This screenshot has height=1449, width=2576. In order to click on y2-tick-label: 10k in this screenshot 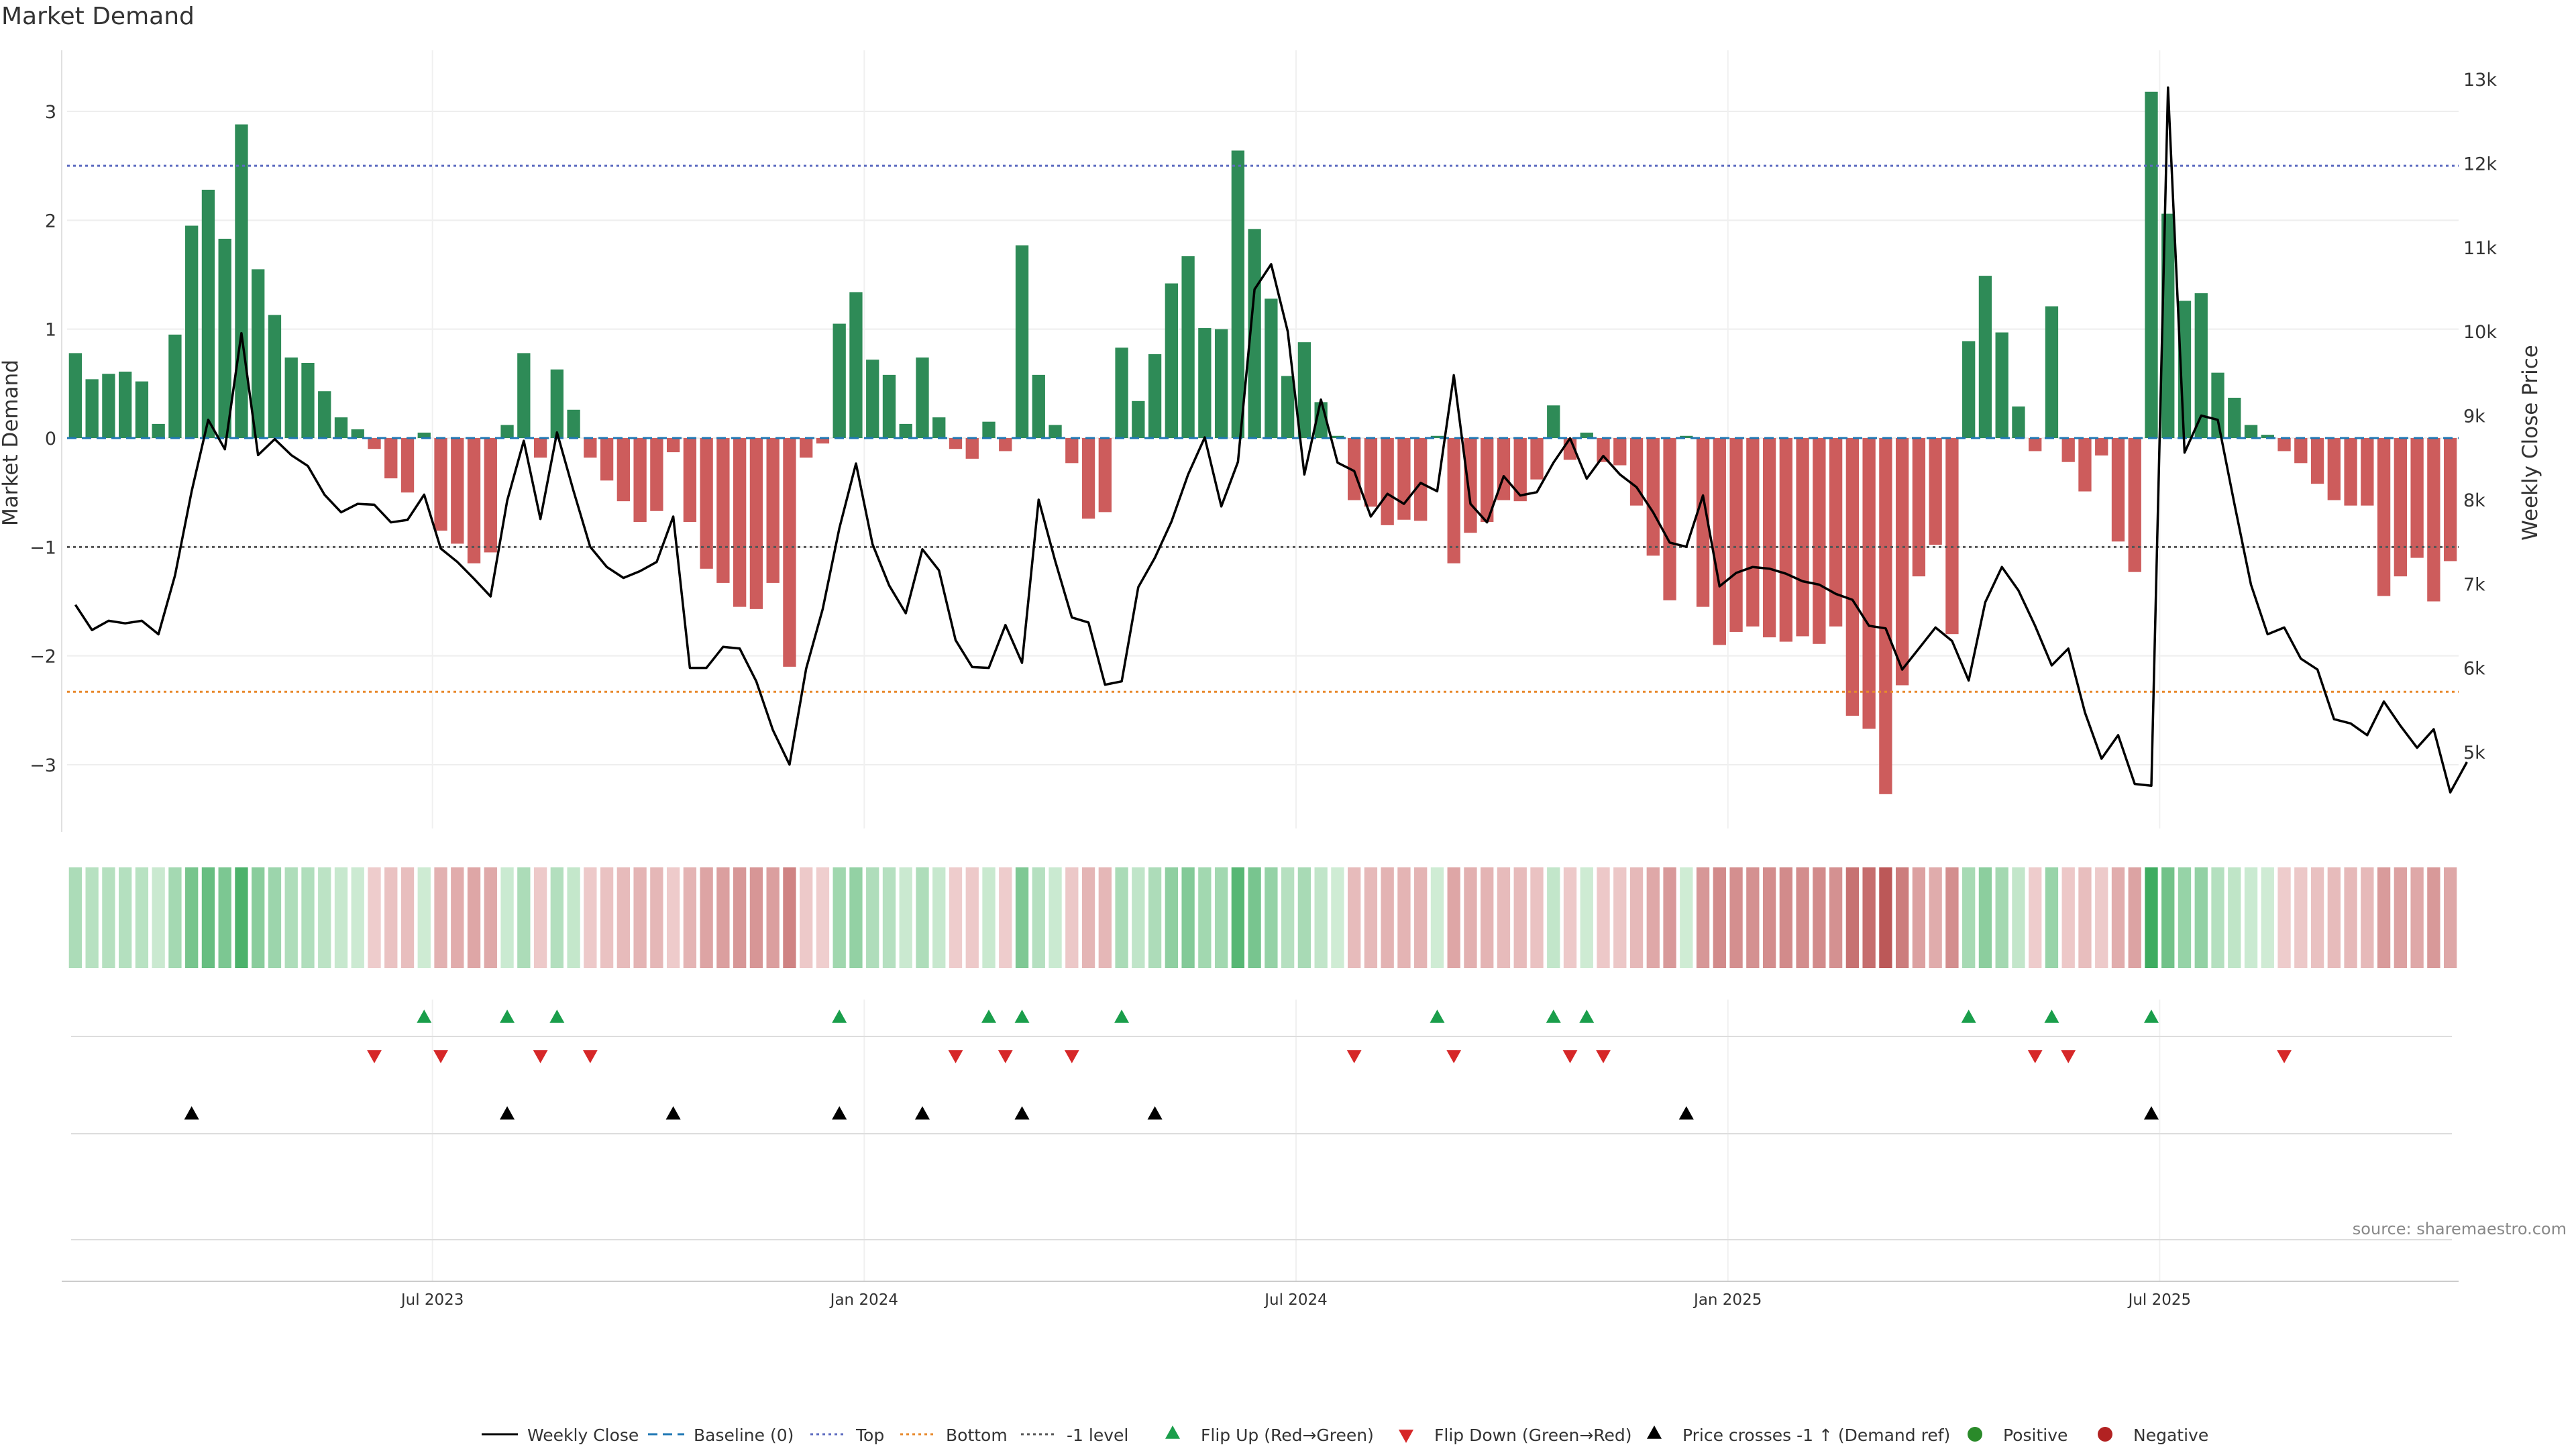, I will do `click(2480, 332)`.